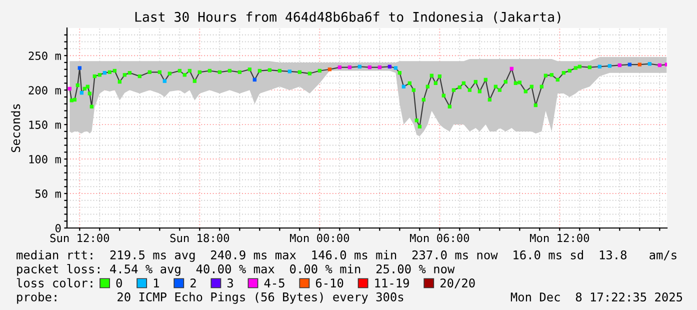 The width and height of the screenshot is (697, 310). I want to click on y-axis-title: Seconds, so click(15, 128).